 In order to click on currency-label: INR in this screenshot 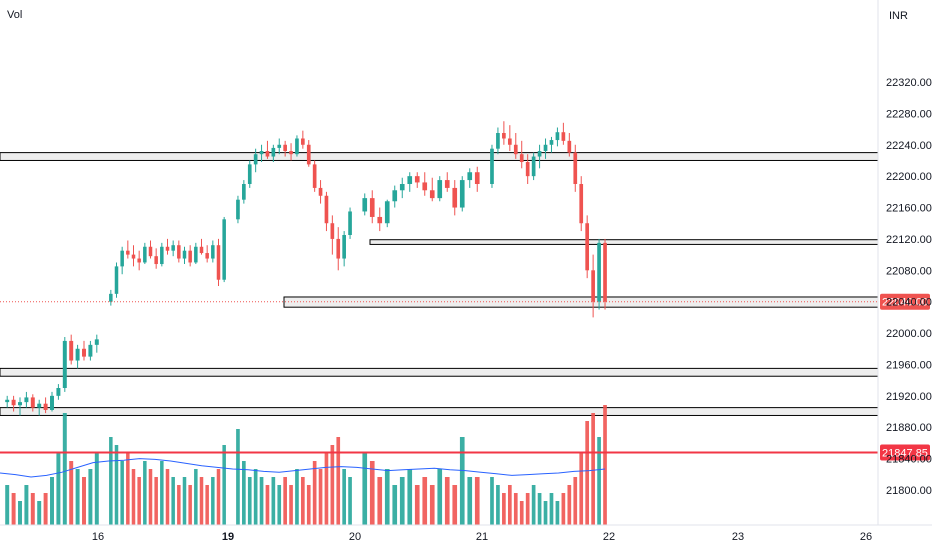, I will do `click(898, 16)`.